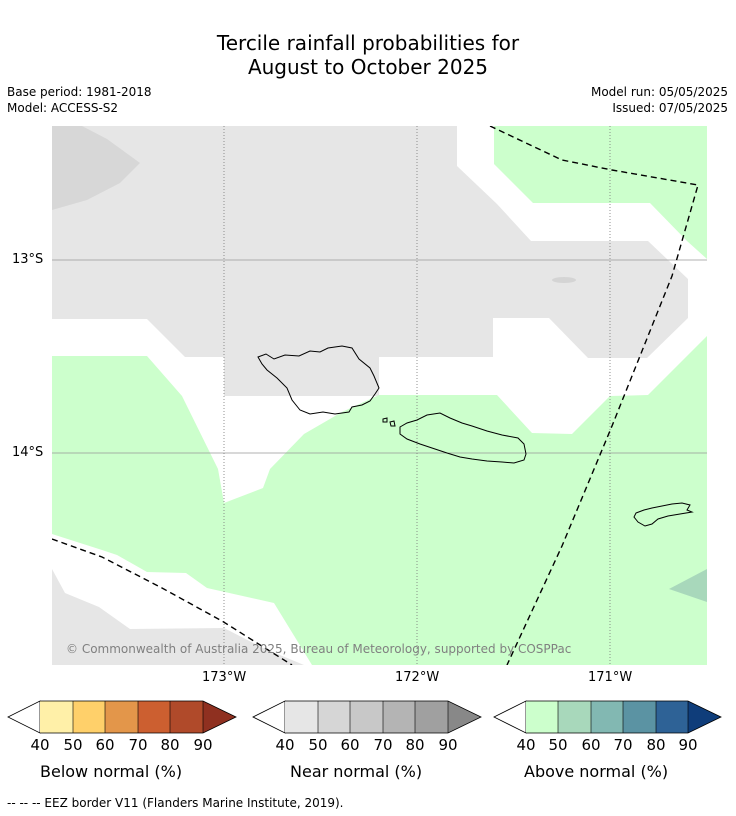 The height and width of the screenshot is (816, 736). What do you see at coordinates (558, 745) in the screenshot?
I see `above-tick-50: 50` at bounding box center [558, 745].